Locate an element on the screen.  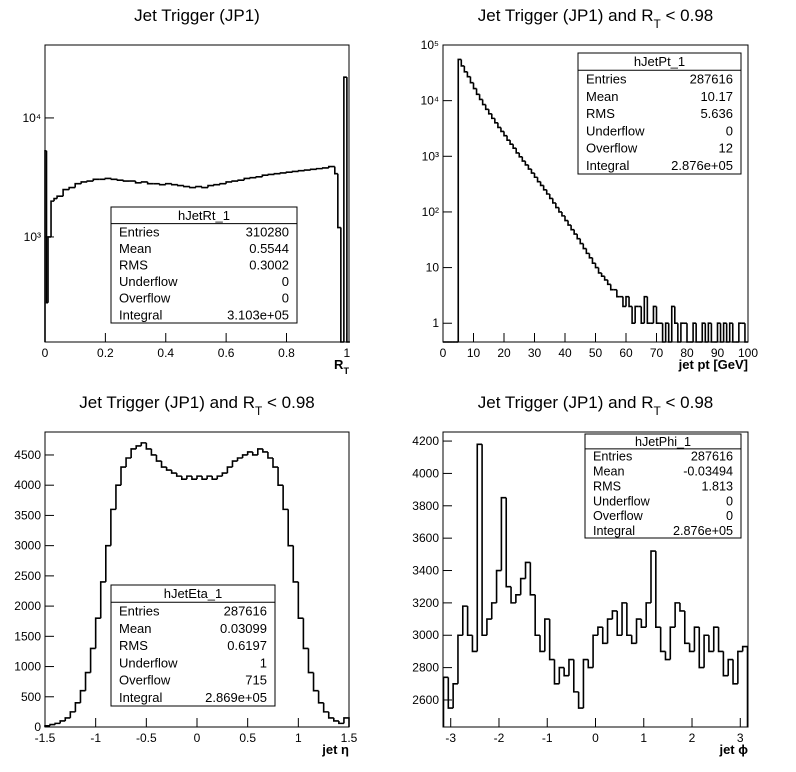
stats-value: 2.869e+05 is located at coordinates (236, 697).